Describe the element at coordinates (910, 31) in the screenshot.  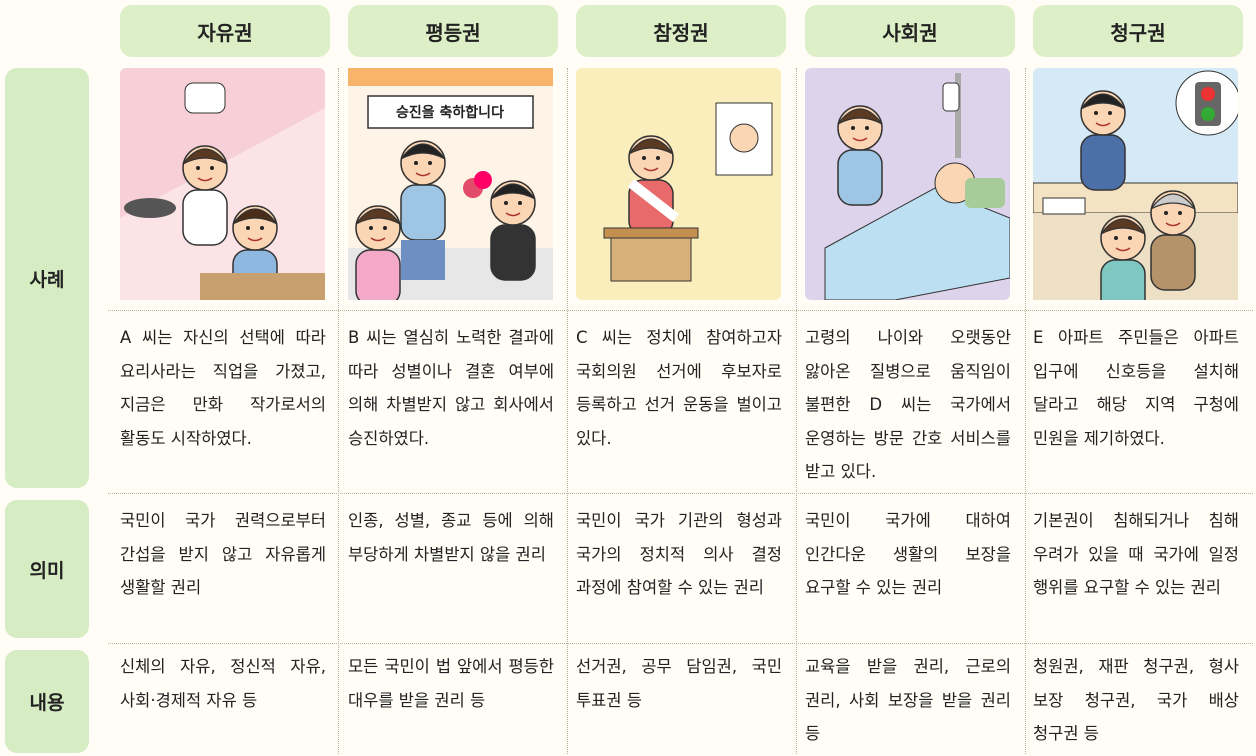
I see `column-header: 사회권` at that location.